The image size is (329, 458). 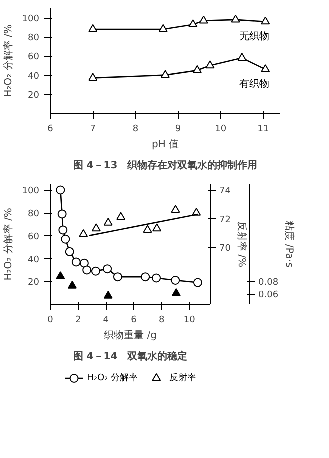 I want to click on legend-label: H₂O₂ 分解率, so click(x=112, y=378).